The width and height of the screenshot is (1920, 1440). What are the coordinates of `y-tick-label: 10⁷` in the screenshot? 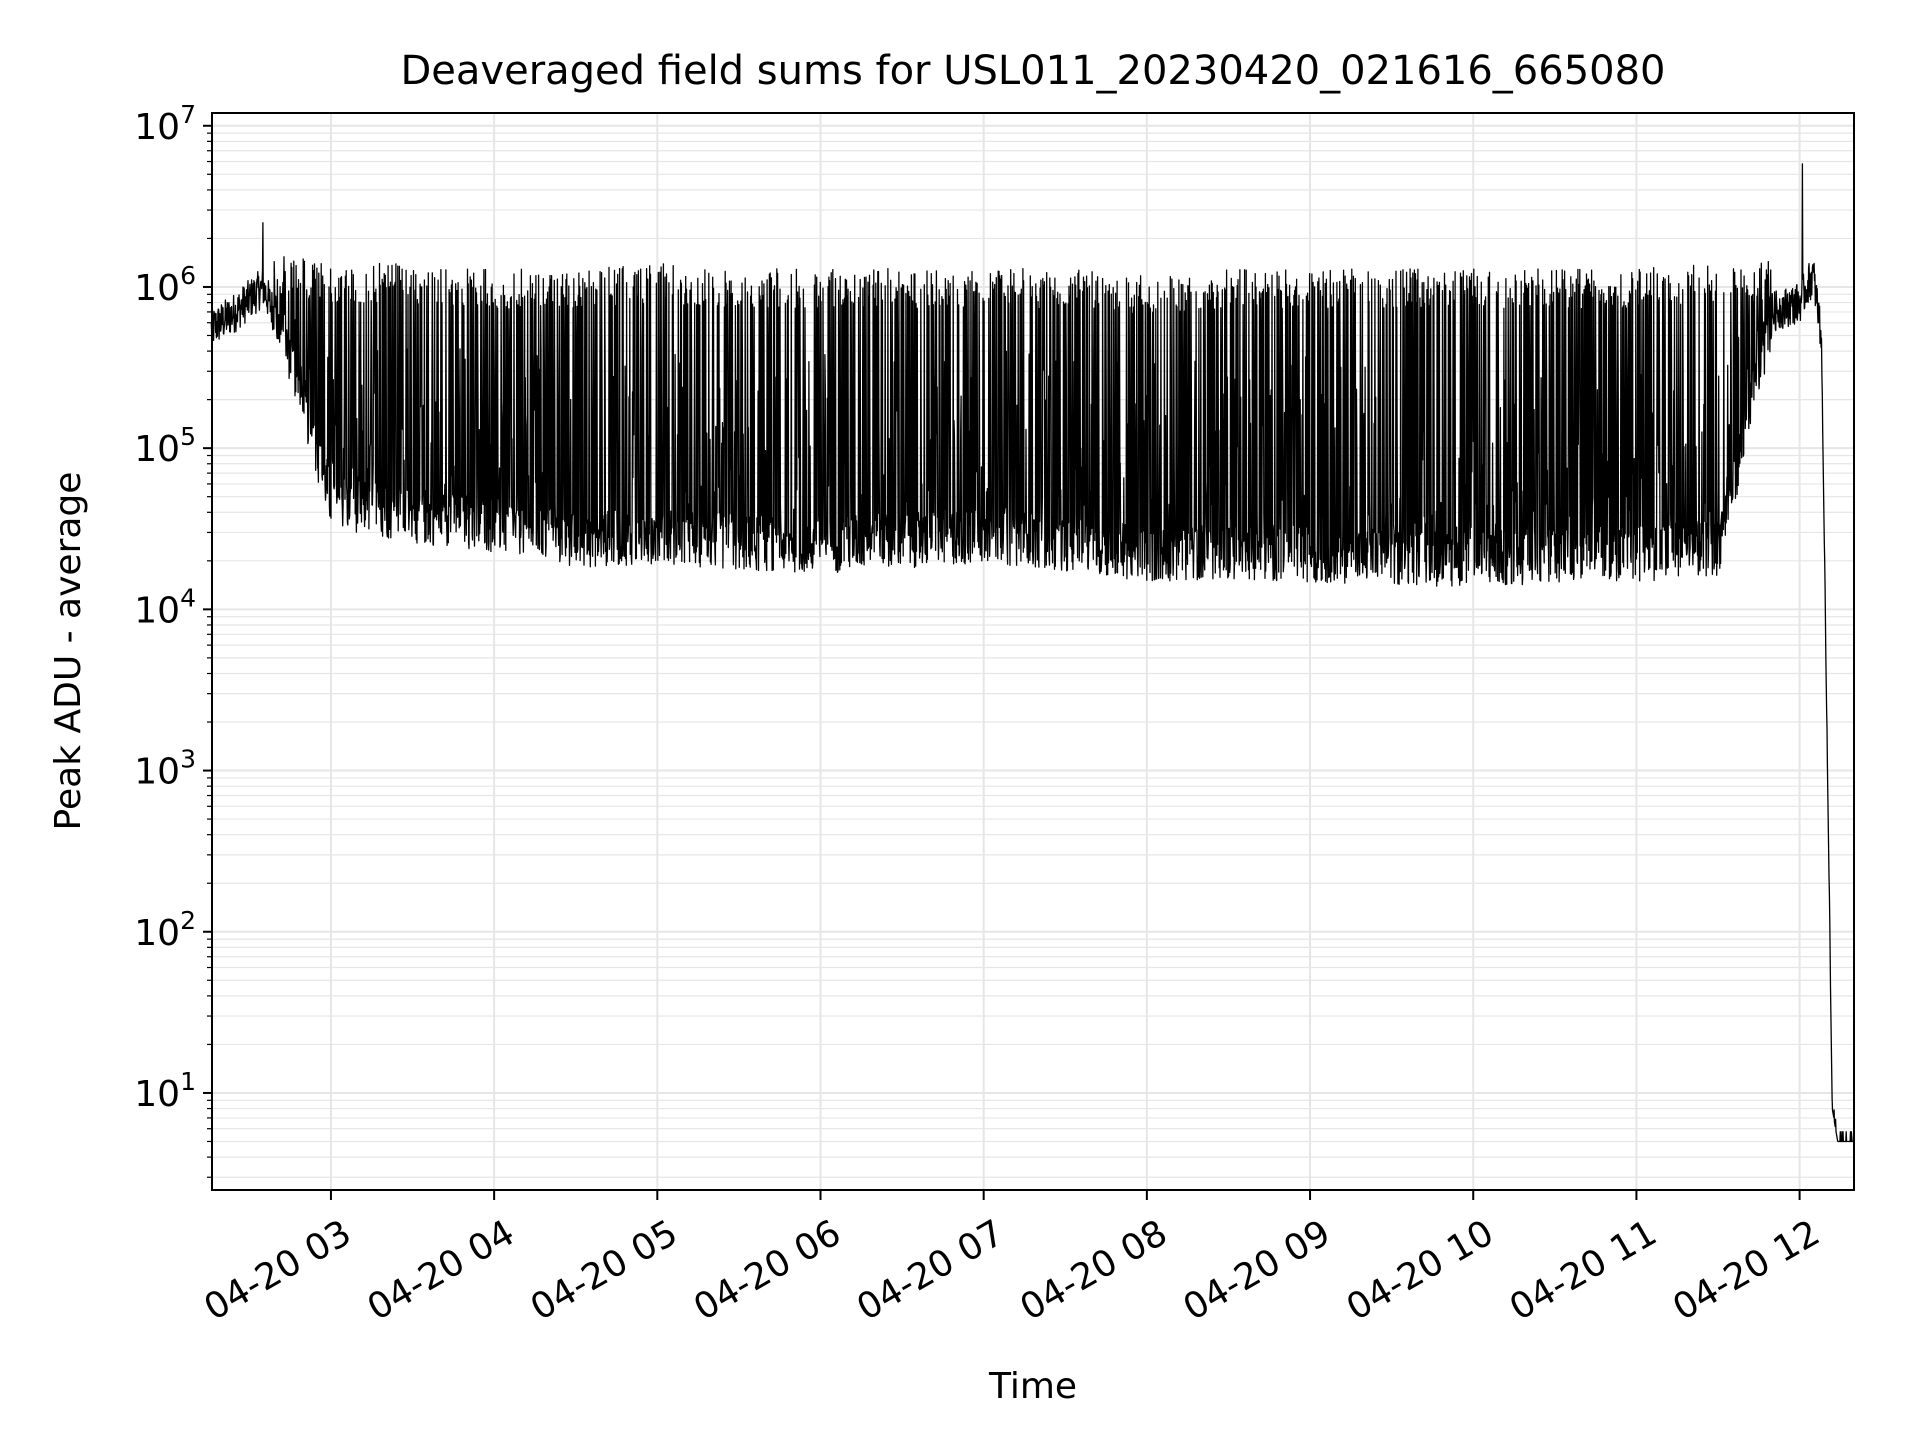 It's located at (165, 124).